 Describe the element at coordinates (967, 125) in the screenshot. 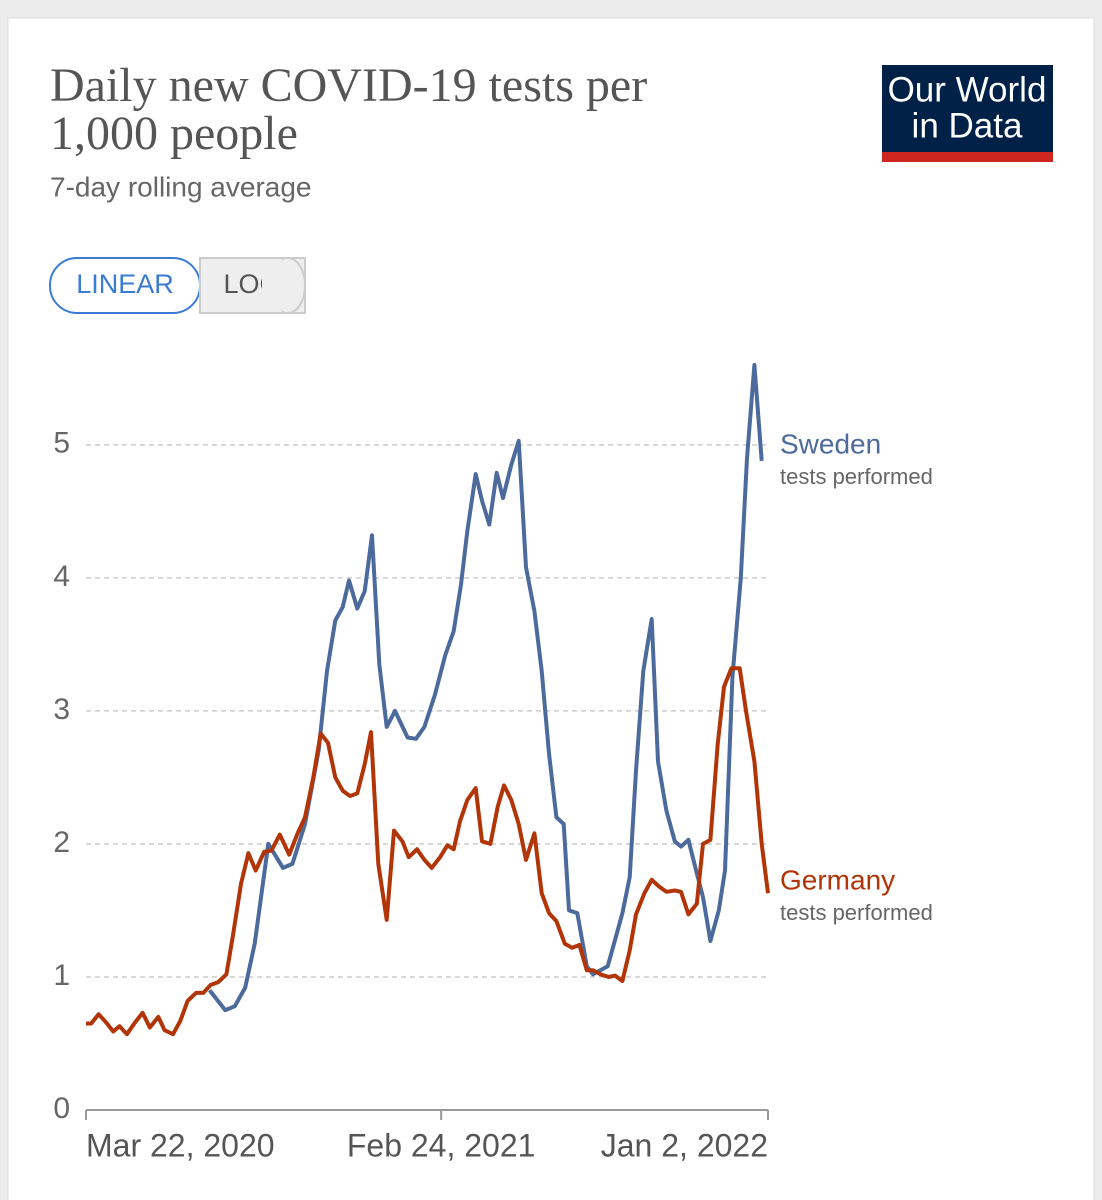

I see `logo-text: in Data` at that location.